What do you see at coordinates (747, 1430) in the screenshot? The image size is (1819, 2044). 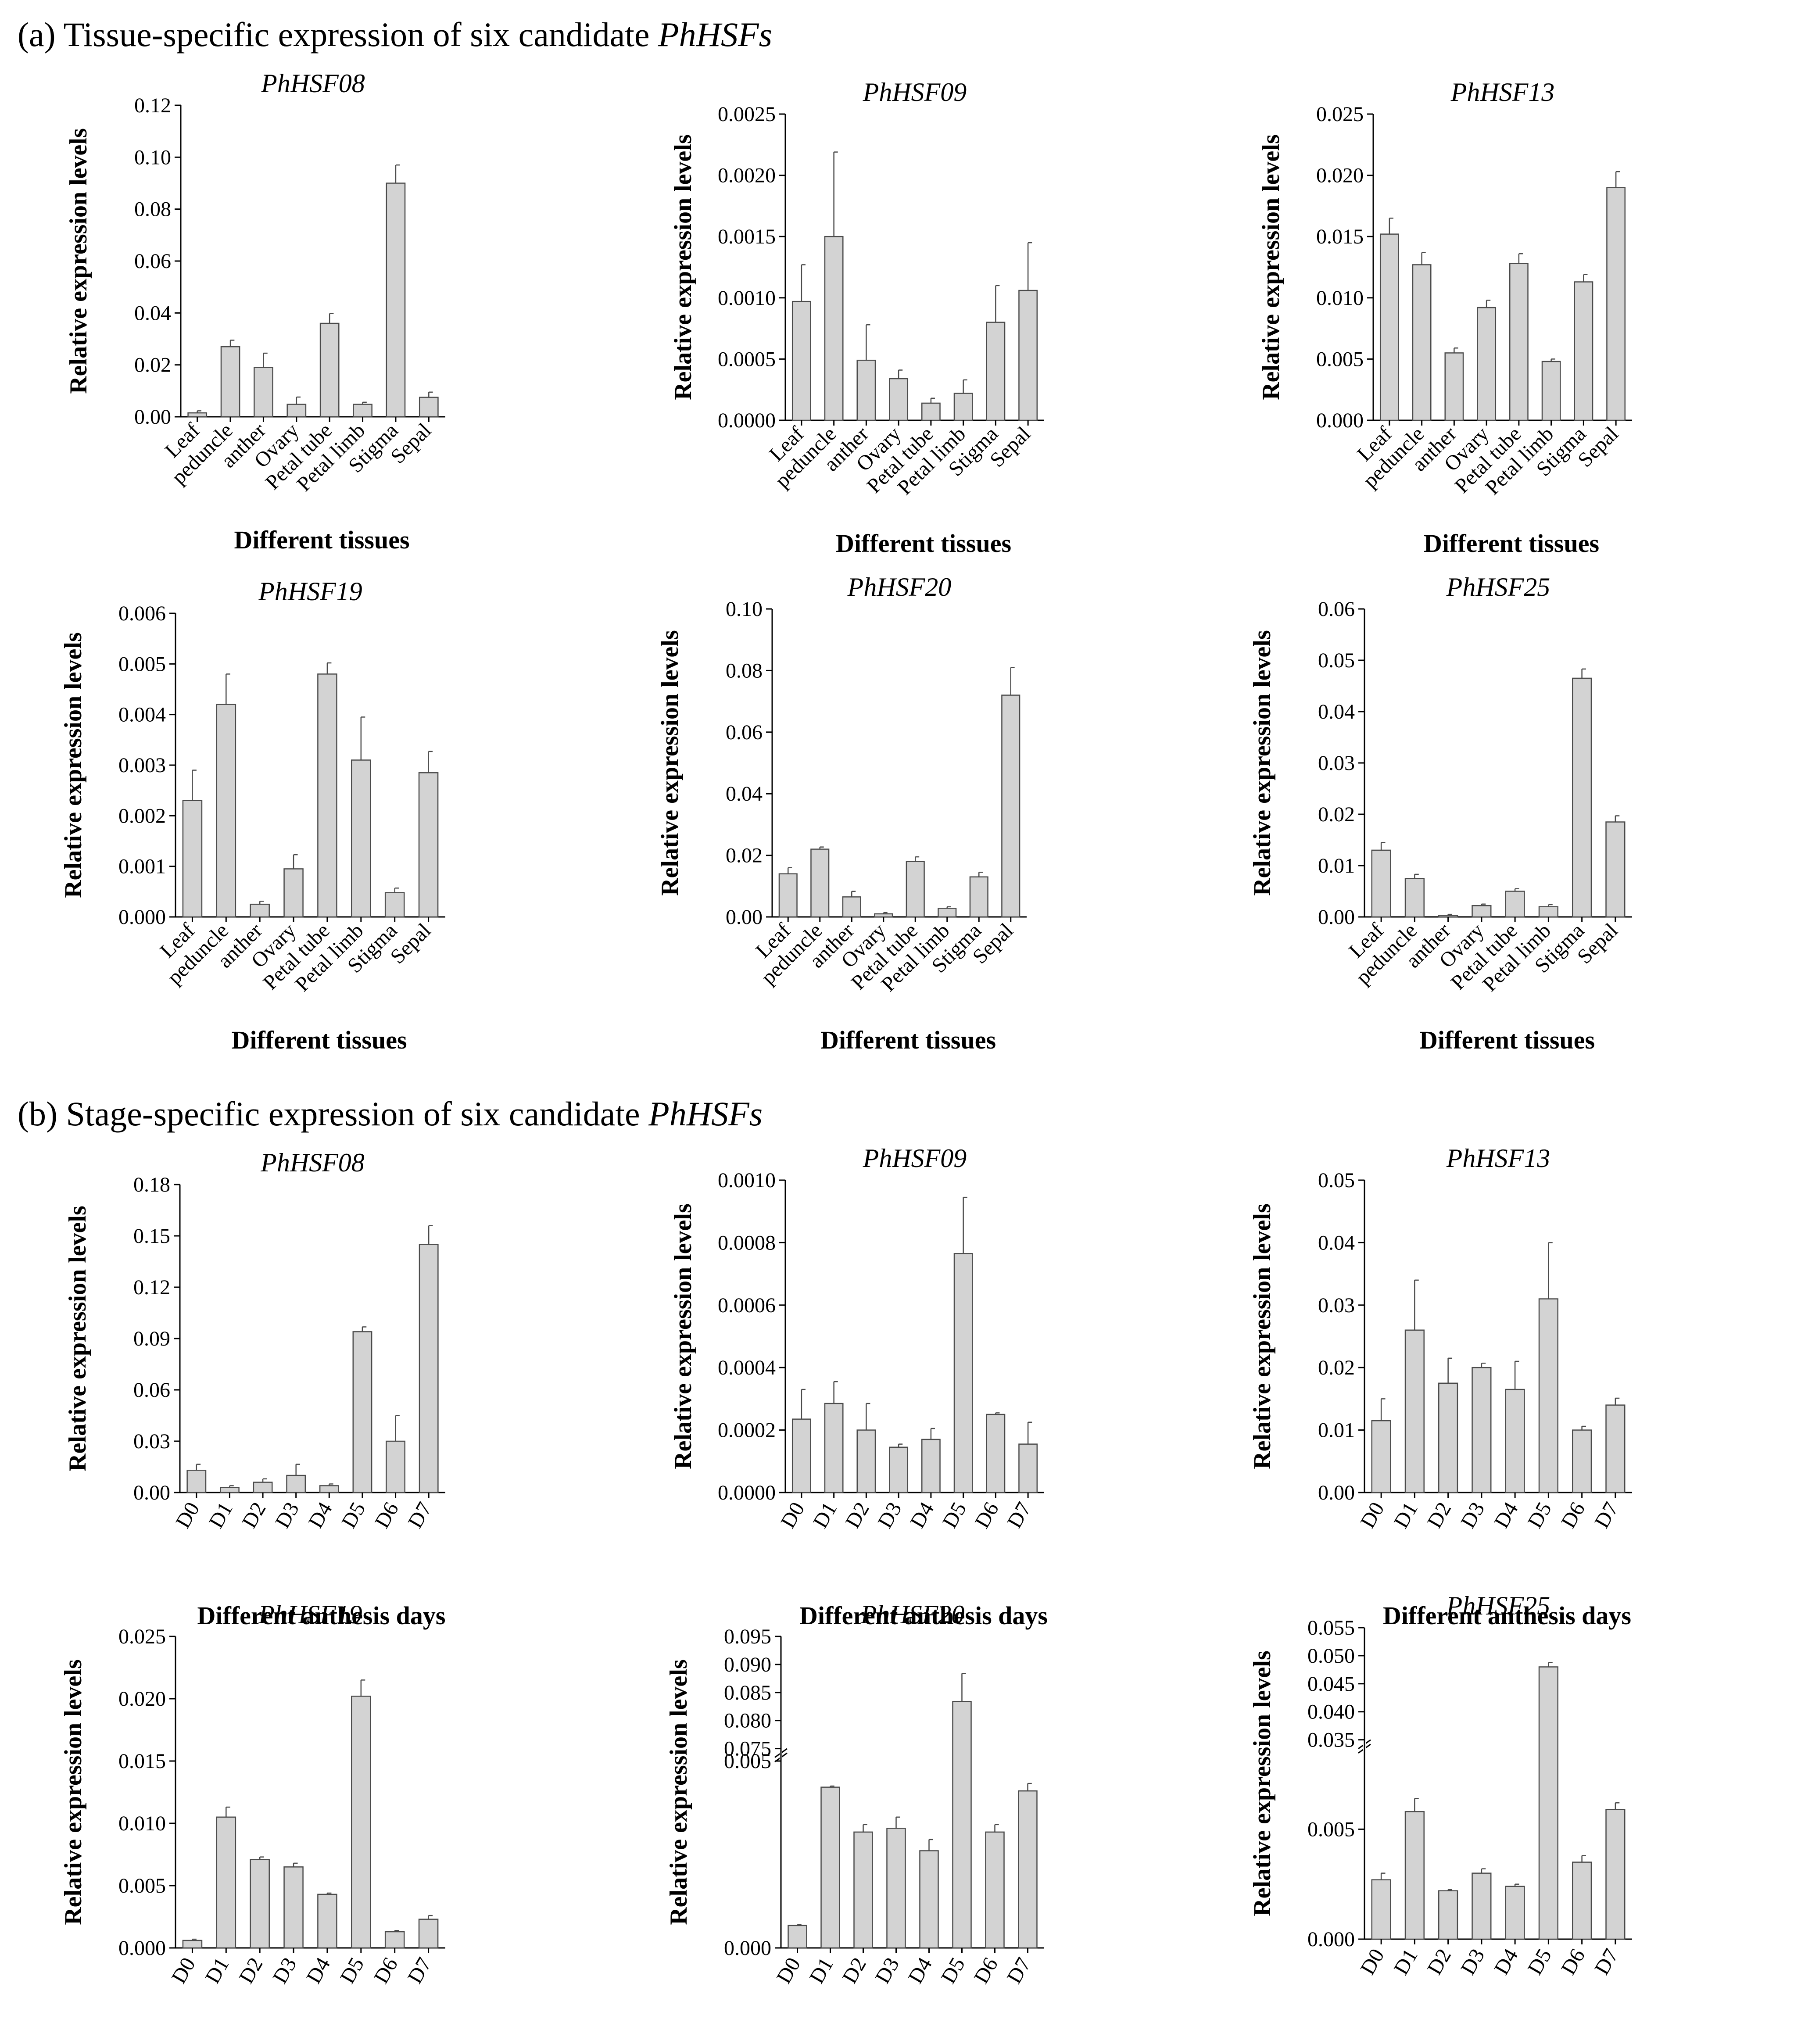 I see `y-tick-label: 0.0002` at bounding box center [747, 1430].